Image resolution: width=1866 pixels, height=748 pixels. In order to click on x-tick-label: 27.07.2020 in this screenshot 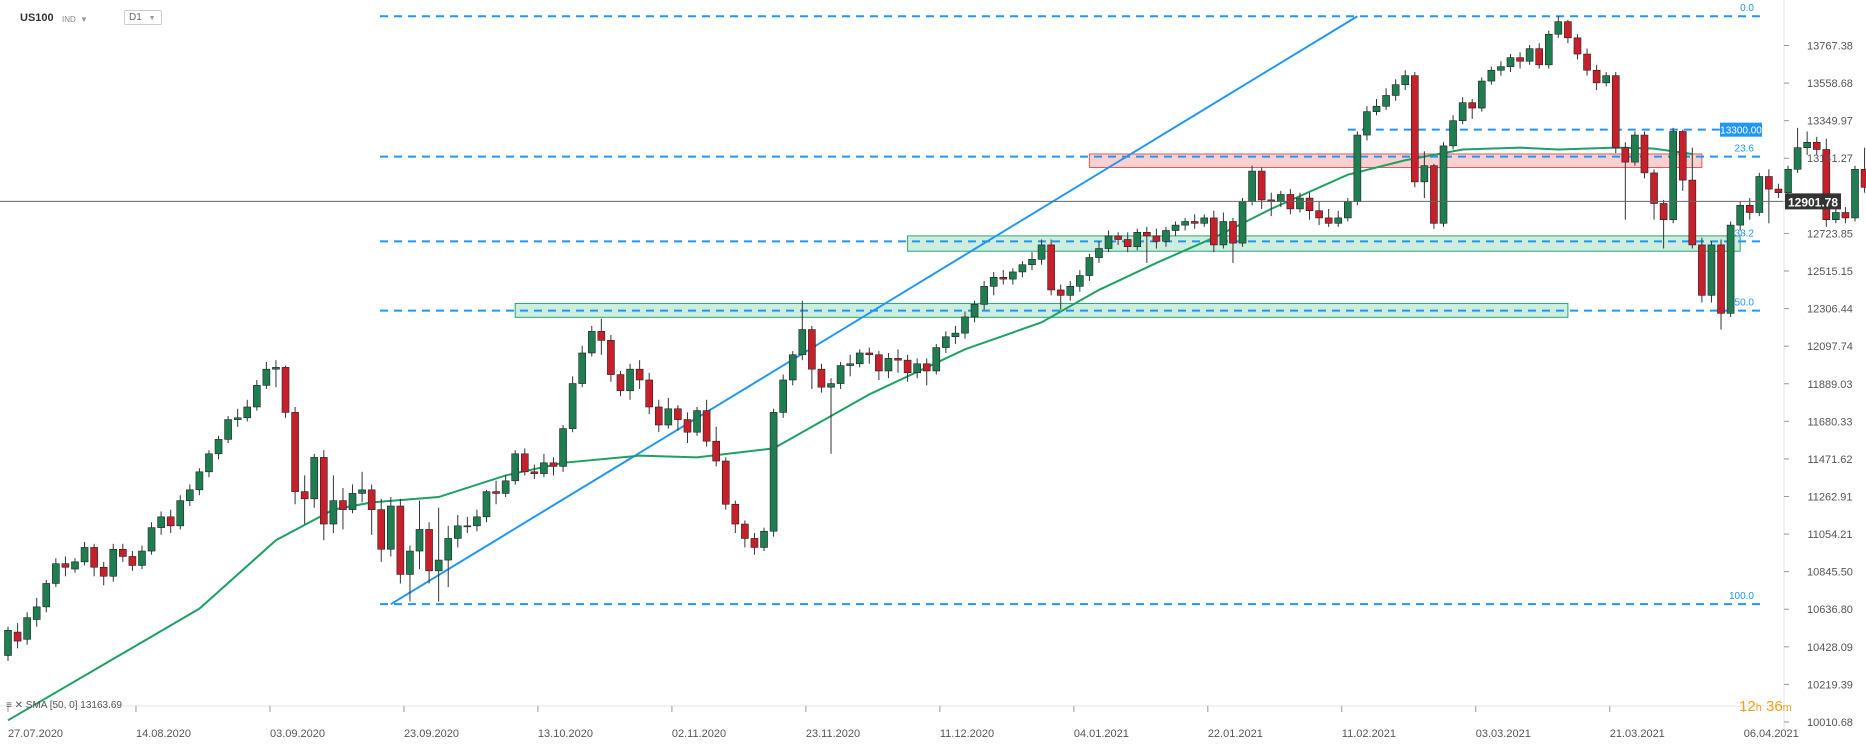, I will do `click(35, 734)`.